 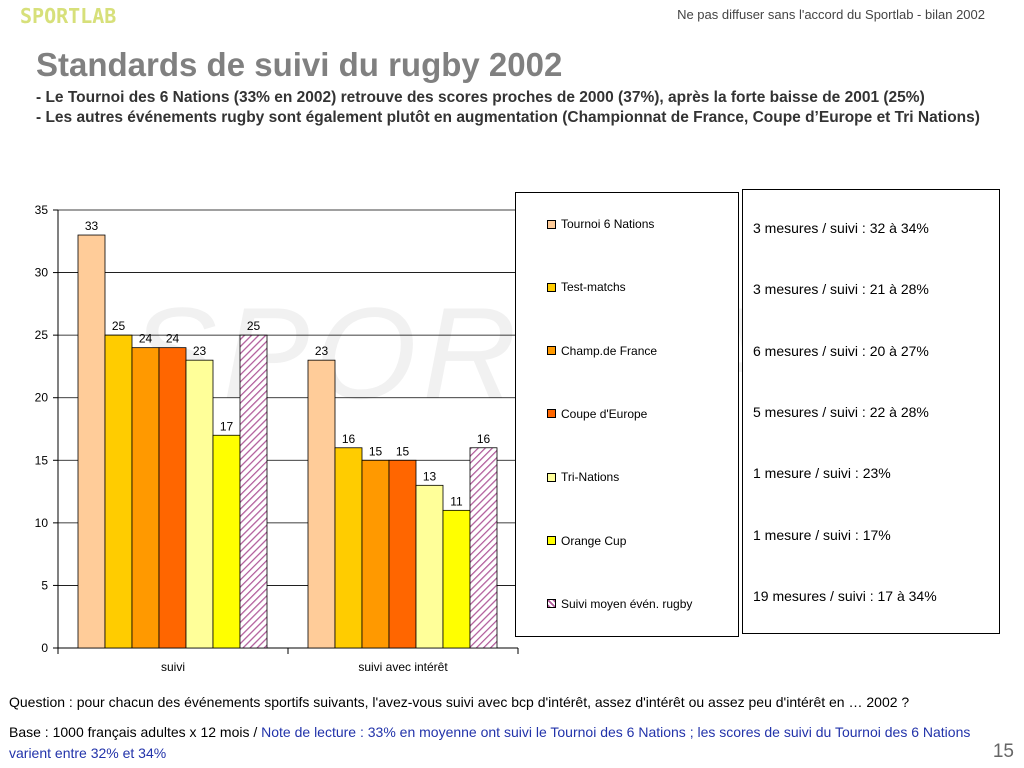 What do you see at coordinates (593, 287) in the screenshot?
I see `legend-label: Test-matchs` at bounding box center [593, 287].